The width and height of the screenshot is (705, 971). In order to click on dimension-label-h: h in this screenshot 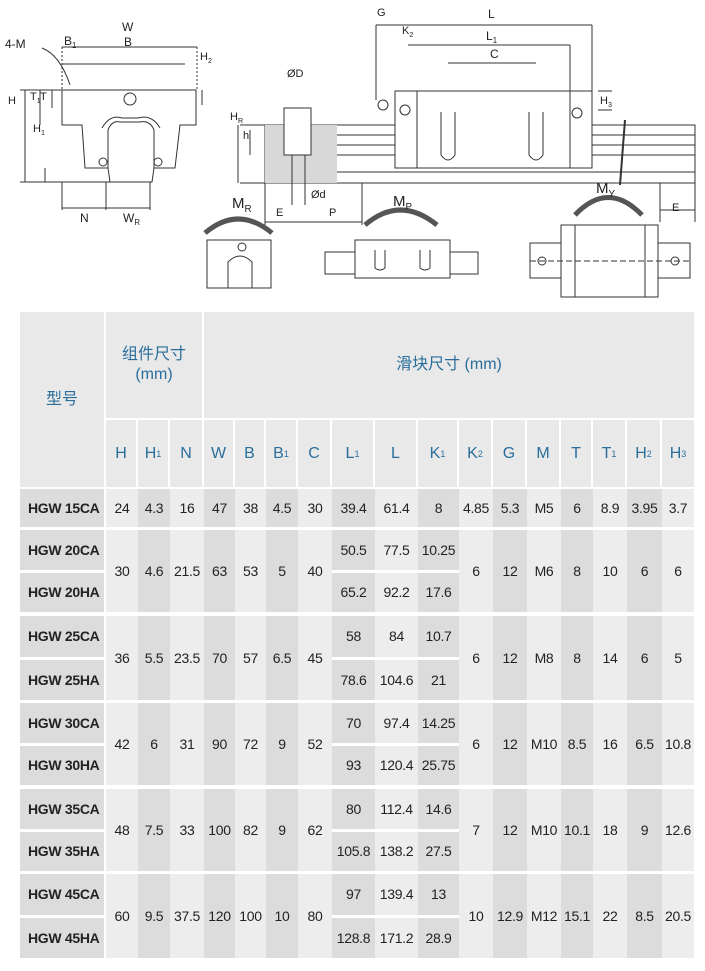, I will do `click(246, 136)`.